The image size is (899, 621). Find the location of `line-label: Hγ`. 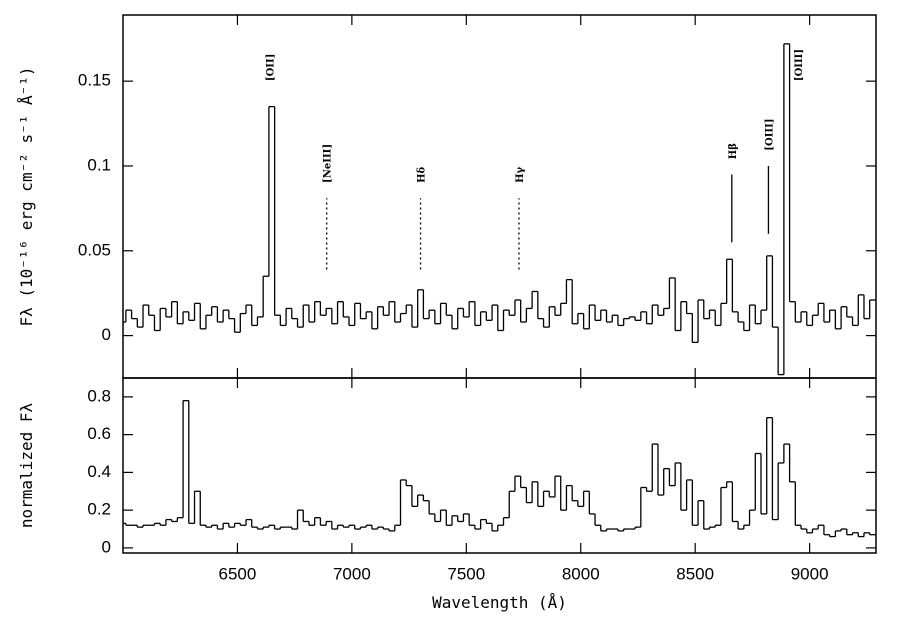

line-label: Hγ is located at coordinates (520, 174).